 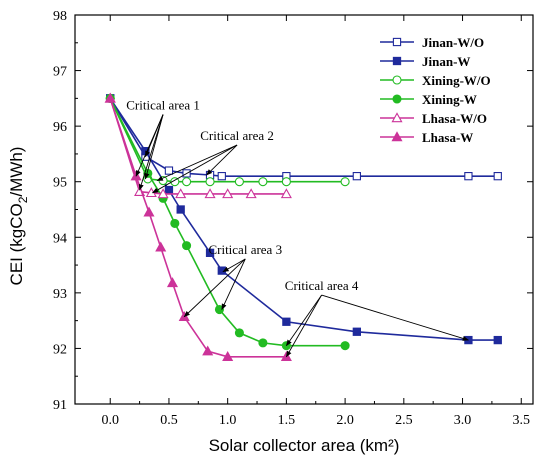 I want to click on legend-label: Lhasa-W/O, so click(x=454, y=118).